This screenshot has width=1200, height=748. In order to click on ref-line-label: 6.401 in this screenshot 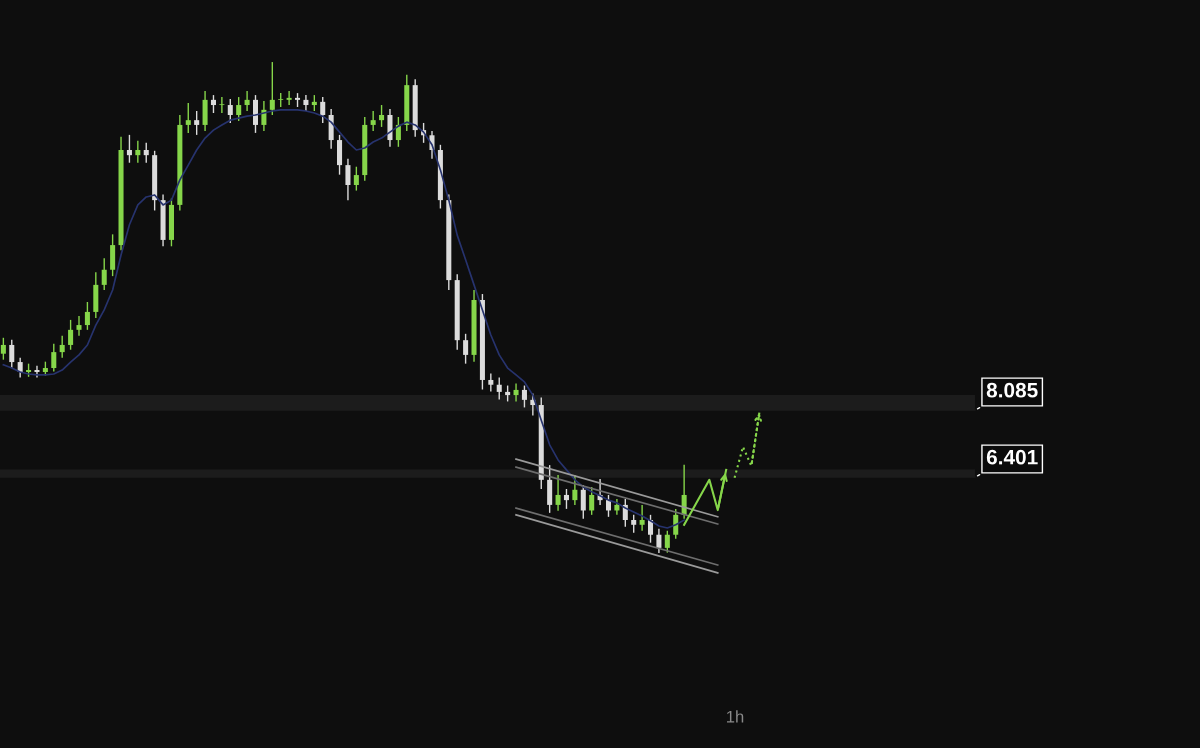, I will do `click(1012, 457)`.